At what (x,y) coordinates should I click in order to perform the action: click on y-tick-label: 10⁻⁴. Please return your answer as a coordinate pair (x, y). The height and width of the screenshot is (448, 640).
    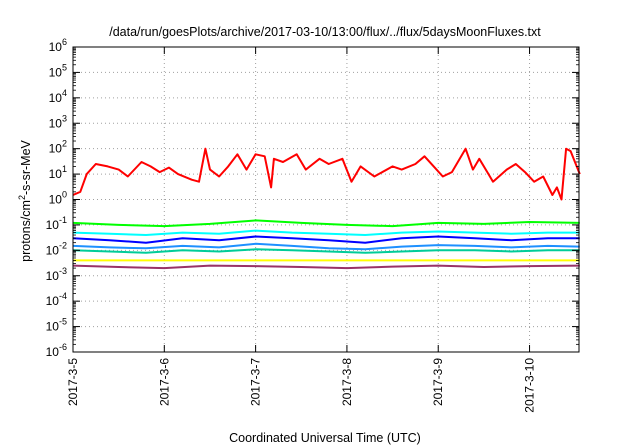
    Looking at the image, I should click on (56, 299).